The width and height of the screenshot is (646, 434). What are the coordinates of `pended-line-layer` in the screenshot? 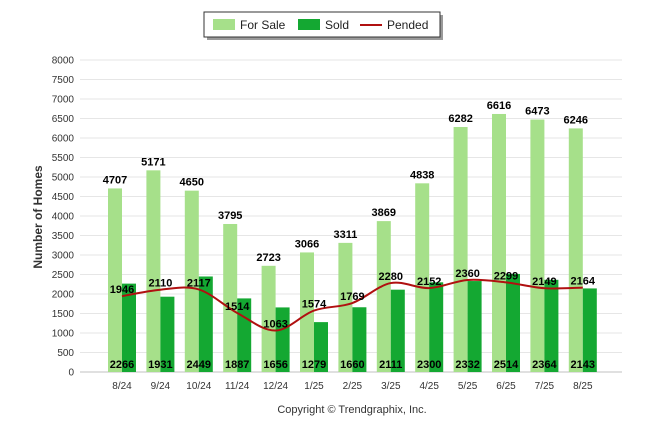 It's located at (352, 305).